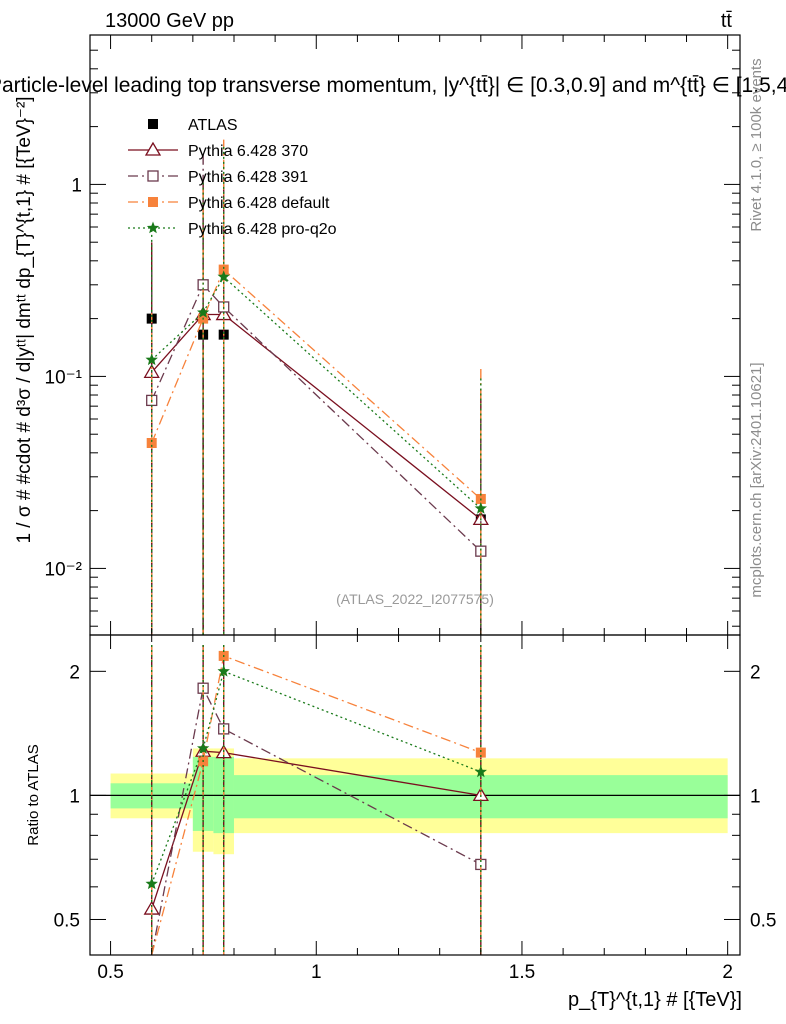 This screenshot has height=1024, width=786. I want to click on rivet-version-label: Rivet 4.1.0, ≥ 100k events, so click(756, 144).